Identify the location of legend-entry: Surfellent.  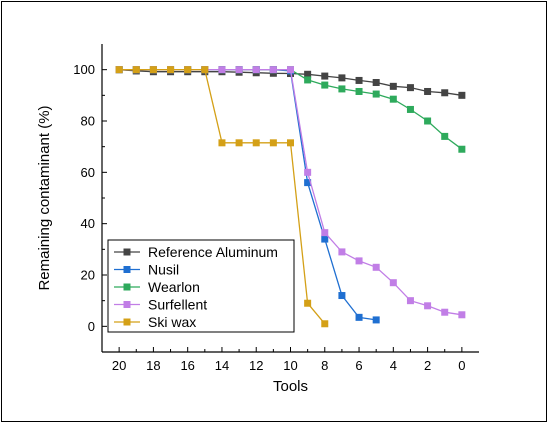
(160, 305).